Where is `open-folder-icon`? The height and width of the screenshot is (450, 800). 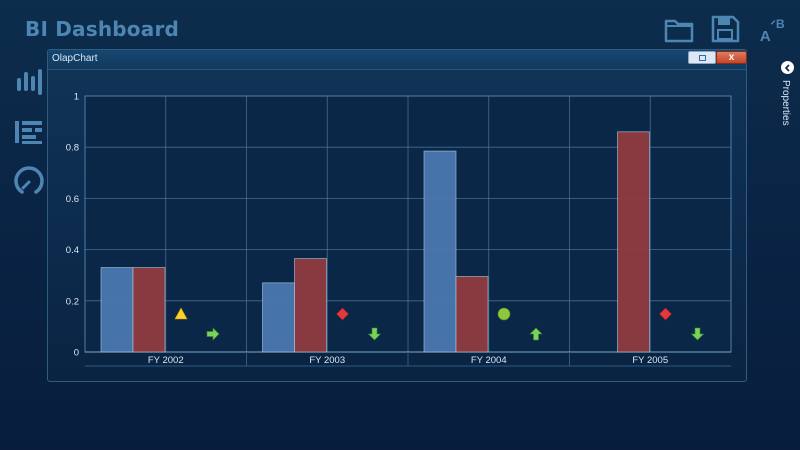
open-folder-icon is located at coordinates (679, 29).